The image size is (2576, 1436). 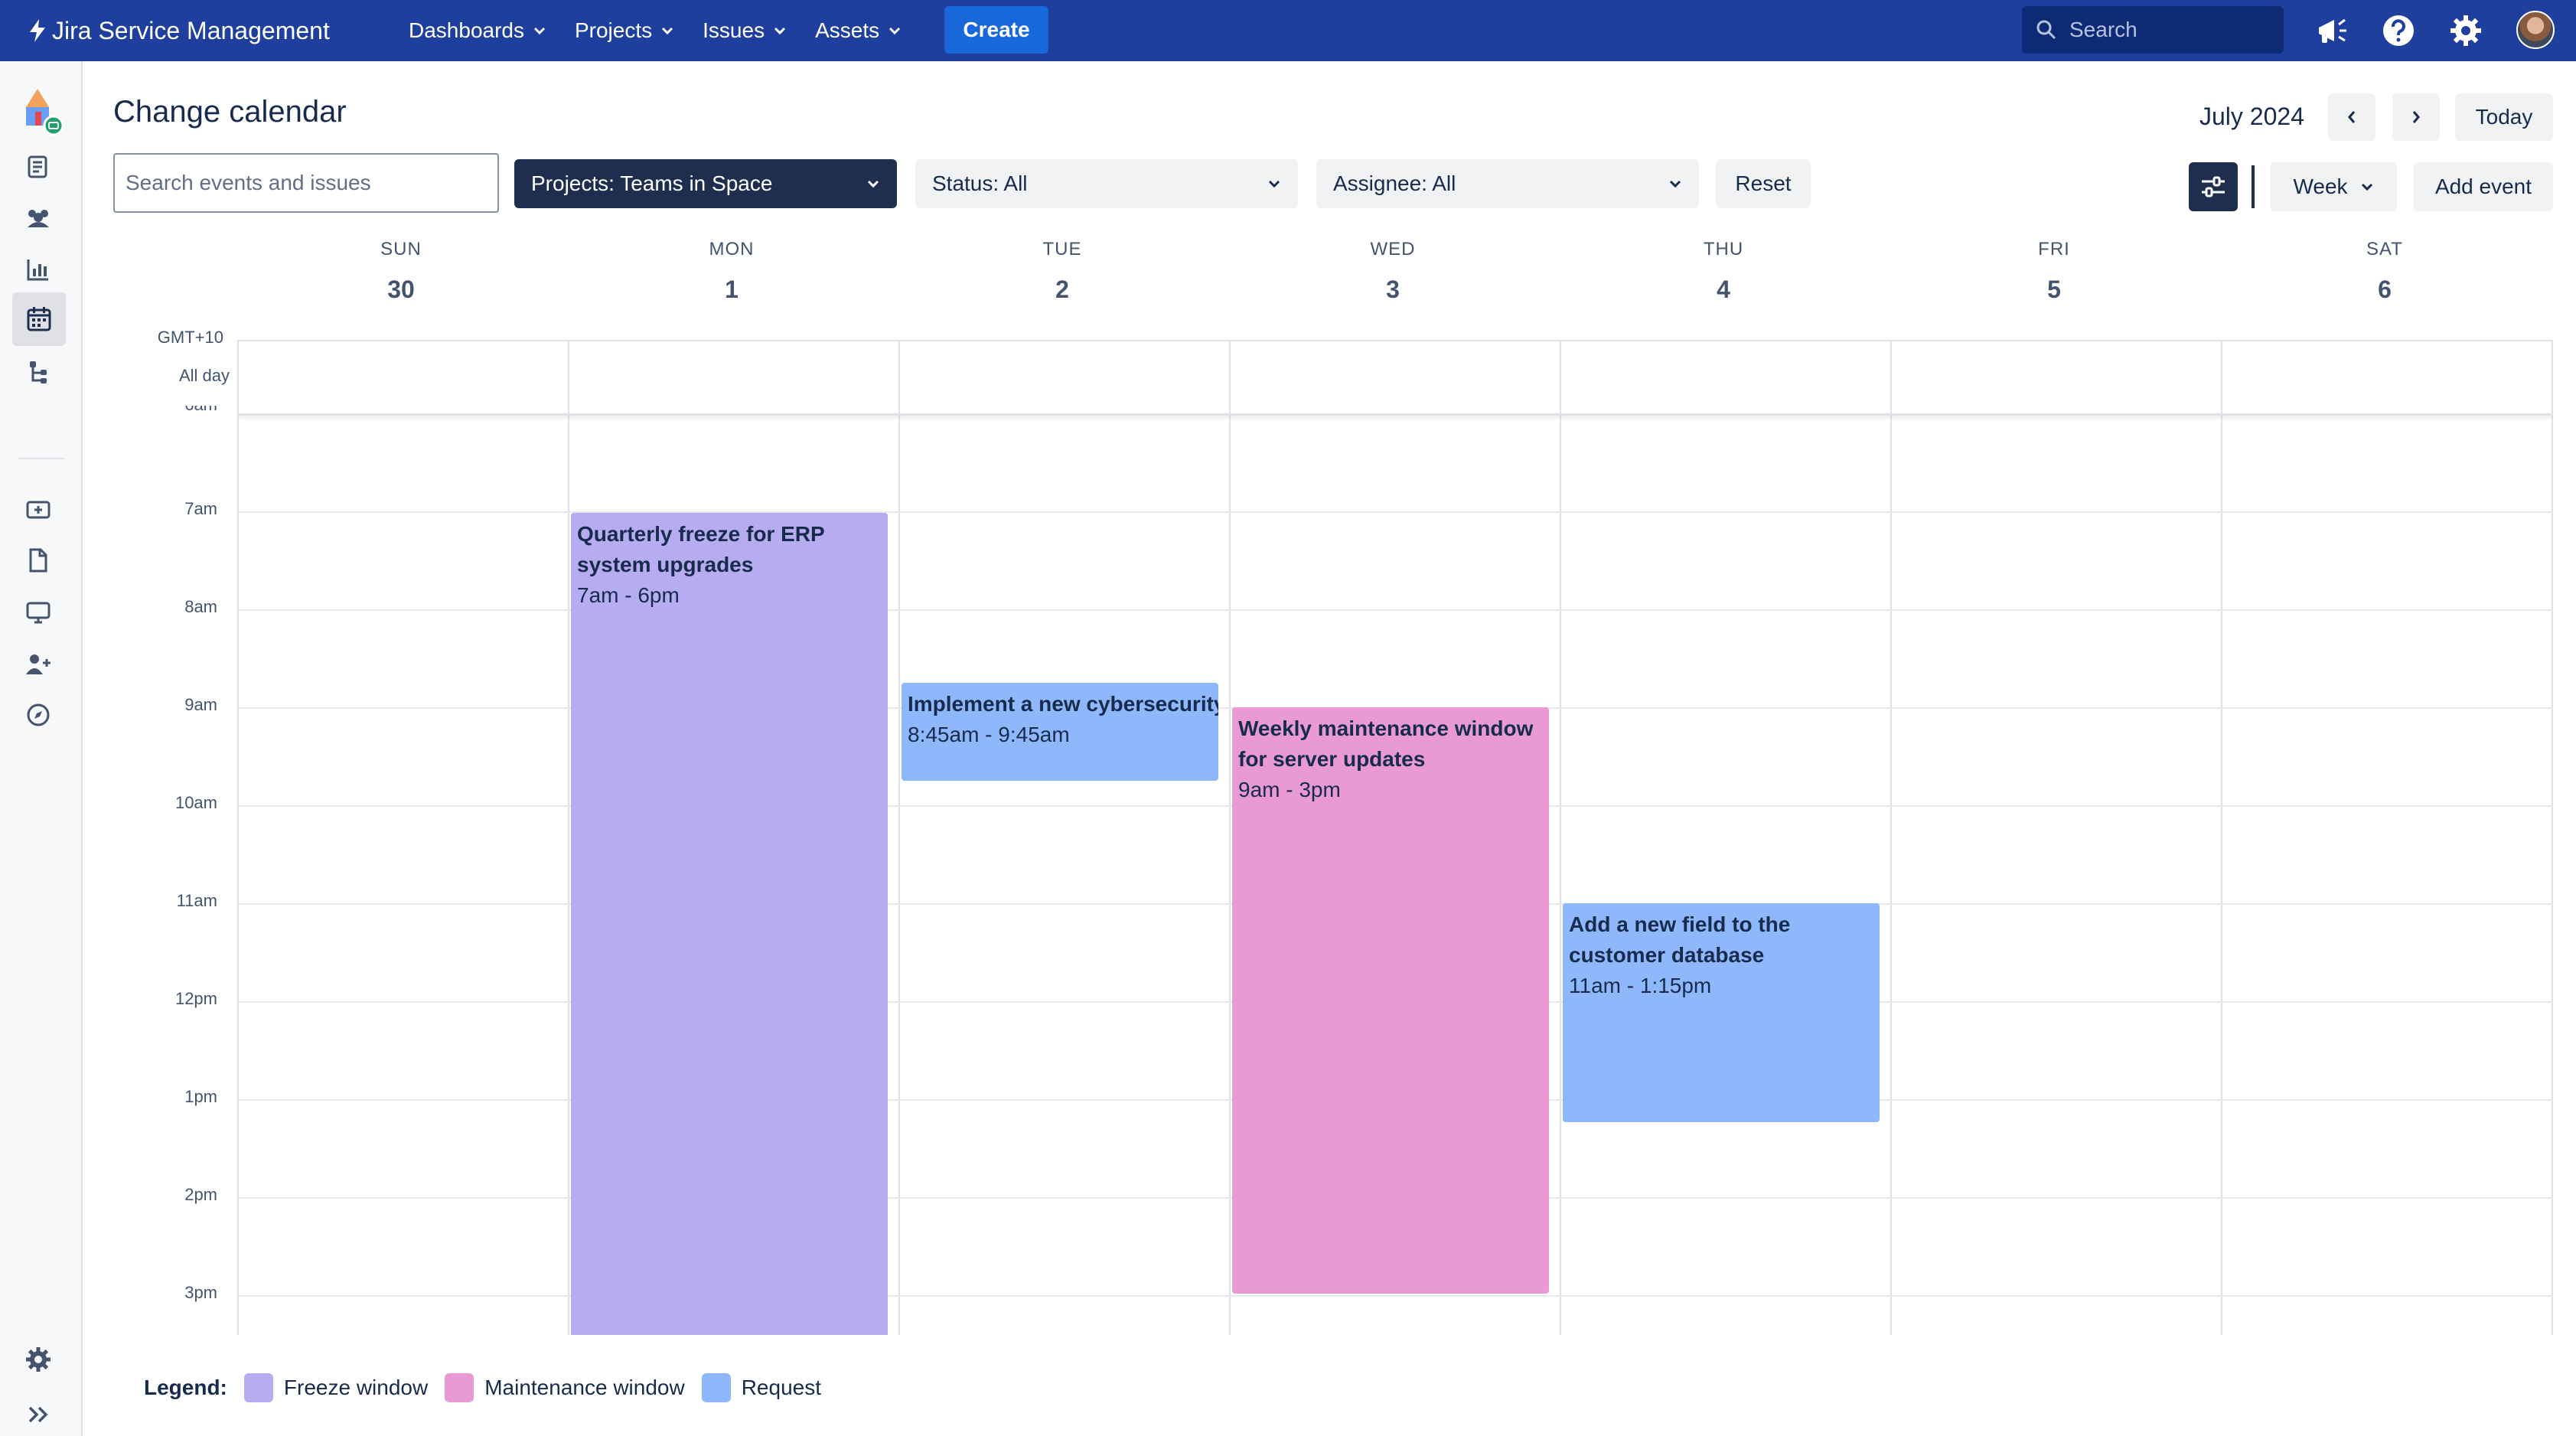 What do you see at coordinates (1289, 789) in the screenshot?
I see `event-time: 9am - 3pm` at bounding box center [1289, 789].